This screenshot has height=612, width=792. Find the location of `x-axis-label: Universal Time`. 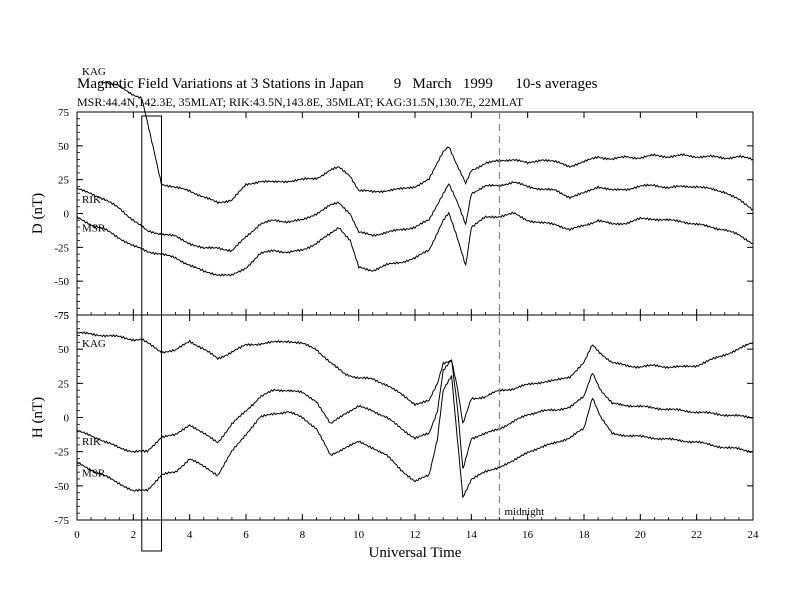

x-axis-label: Universal Time is located at coordinates (415, 553).